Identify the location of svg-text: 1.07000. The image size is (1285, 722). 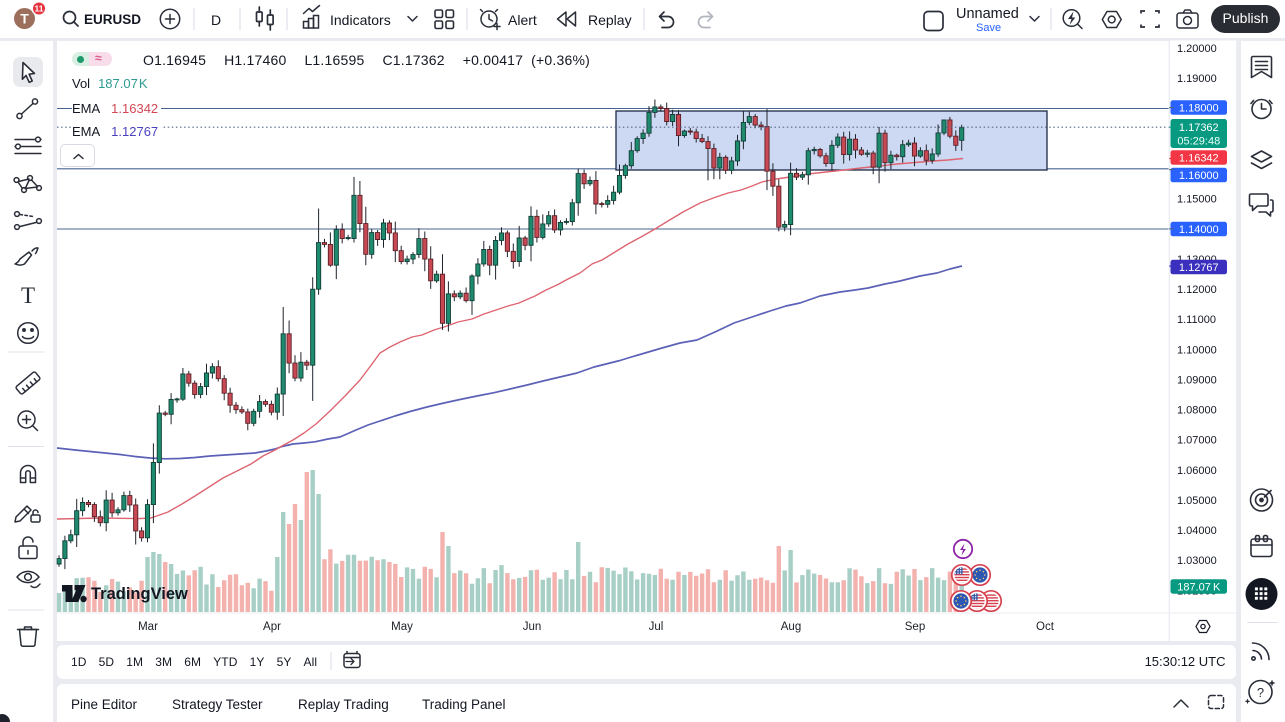
(1197, 441).